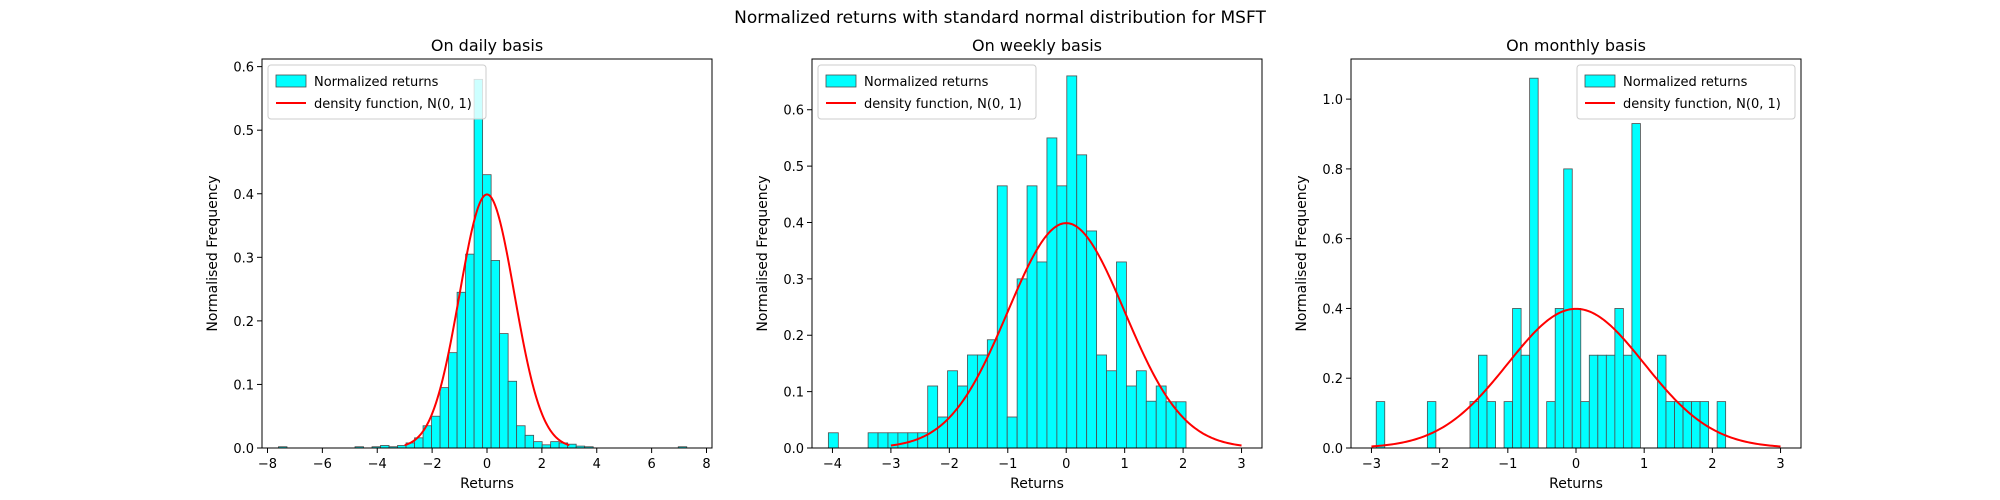  What do you see at coordinates (1644, 464) in the screenshot?
I see `x-tick-label: 1` at bounding box center [1644, 464].